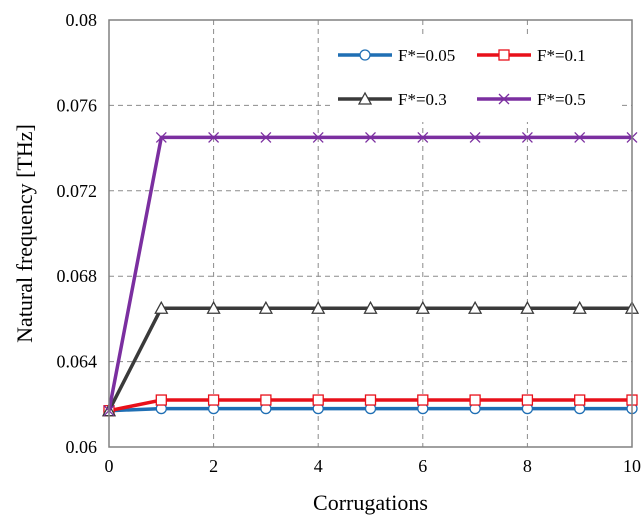 The height and width of the screenshot is (524, 642). Describe the element at coordinates (392, 99) in the screenshot. I see `legend-item: F*=0.3` at that location.